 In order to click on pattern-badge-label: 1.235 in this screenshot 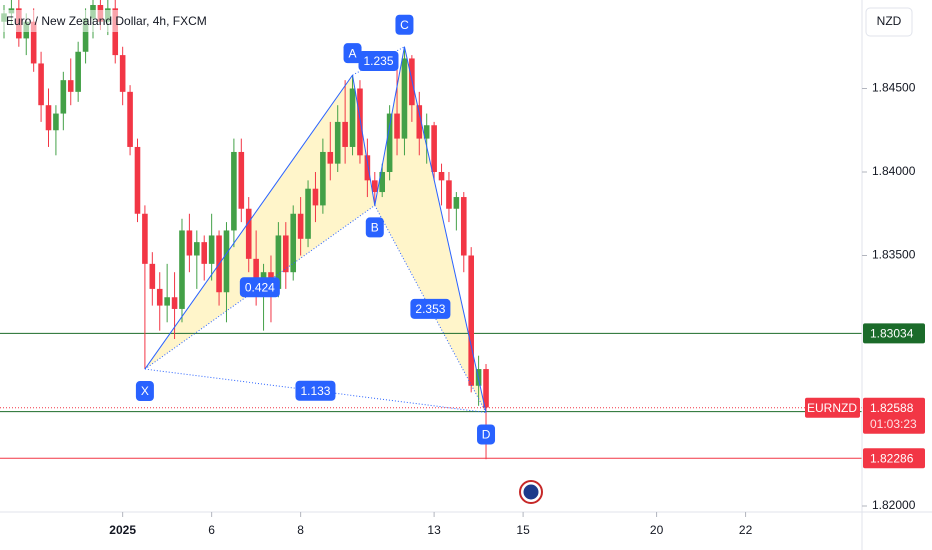, I will do `click(378, 61)`.